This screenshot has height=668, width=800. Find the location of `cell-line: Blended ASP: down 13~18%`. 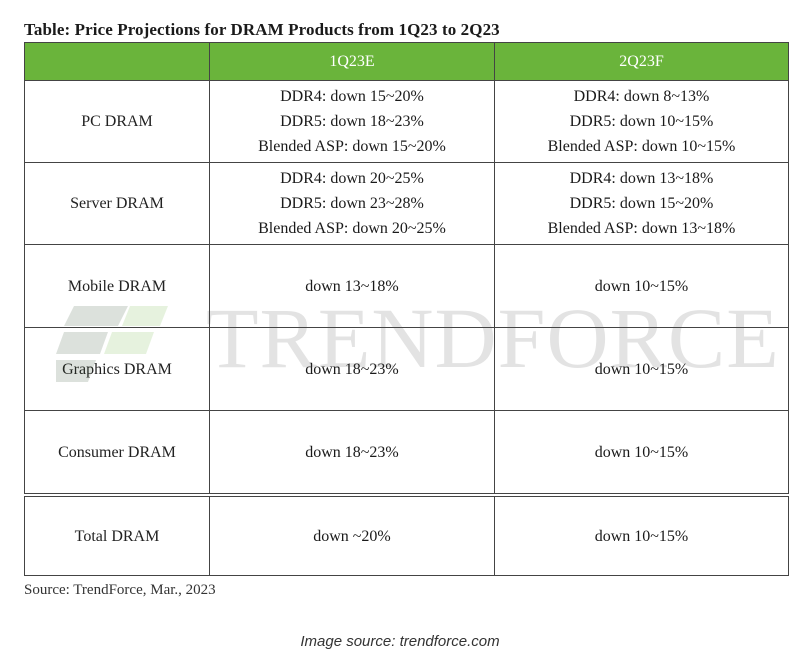

cell-line: Blended ASP: down 13~18% is located at coordinates (641, 228).